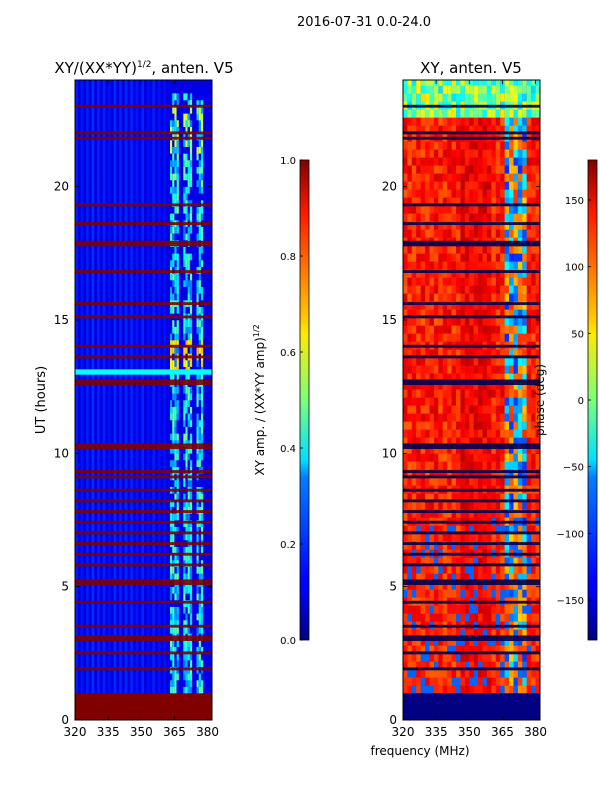  I want to click on phase-flag-line, so click(471, 271).